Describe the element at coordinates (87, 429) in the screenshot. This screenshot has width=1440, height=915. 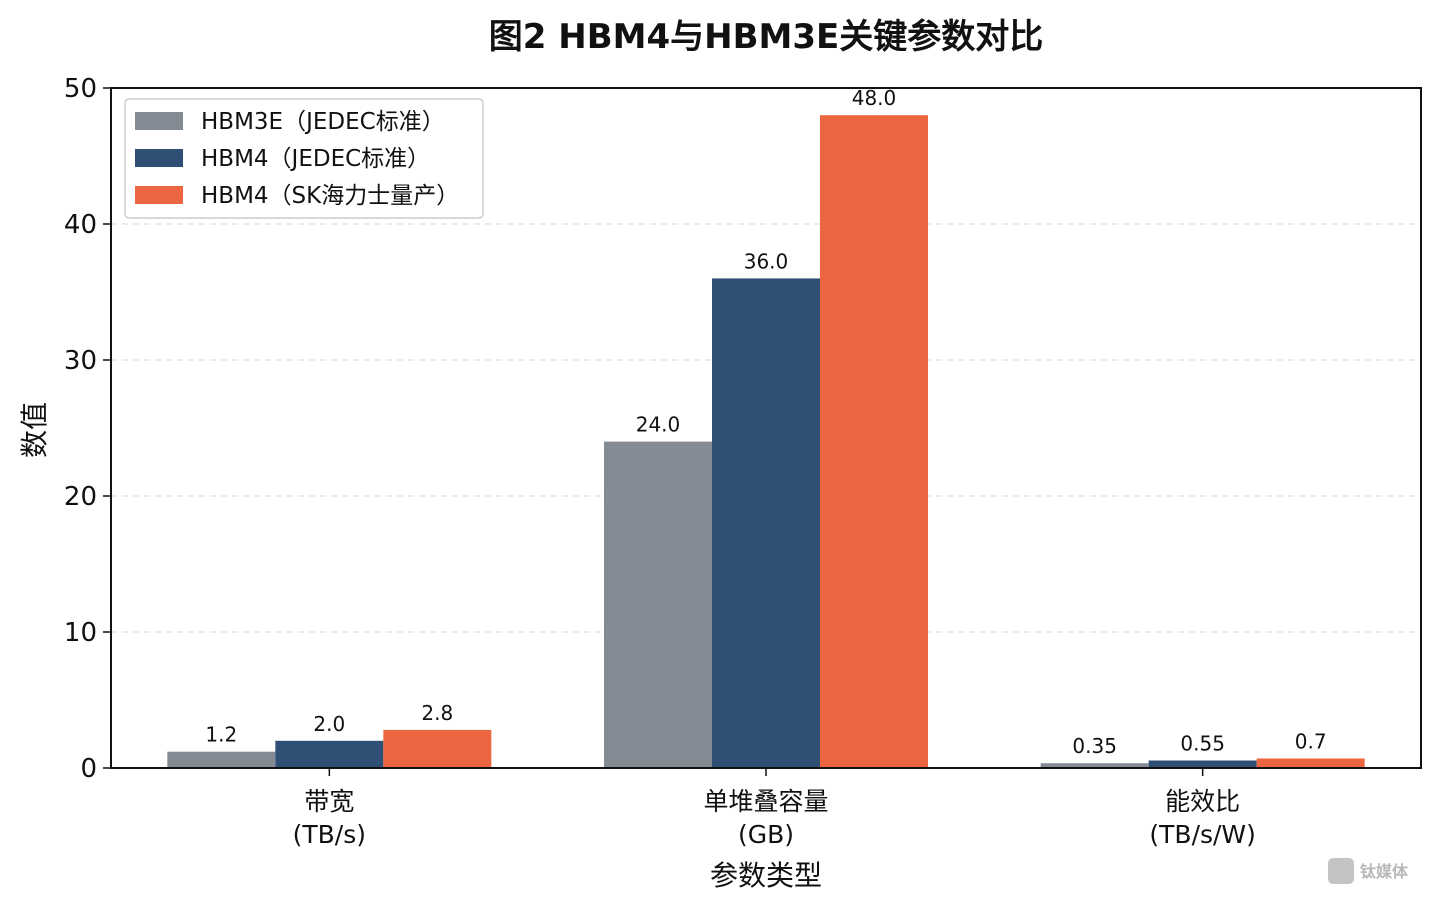
I see `y-axis-ticks: 0 10 20 30 40 50` at that location.